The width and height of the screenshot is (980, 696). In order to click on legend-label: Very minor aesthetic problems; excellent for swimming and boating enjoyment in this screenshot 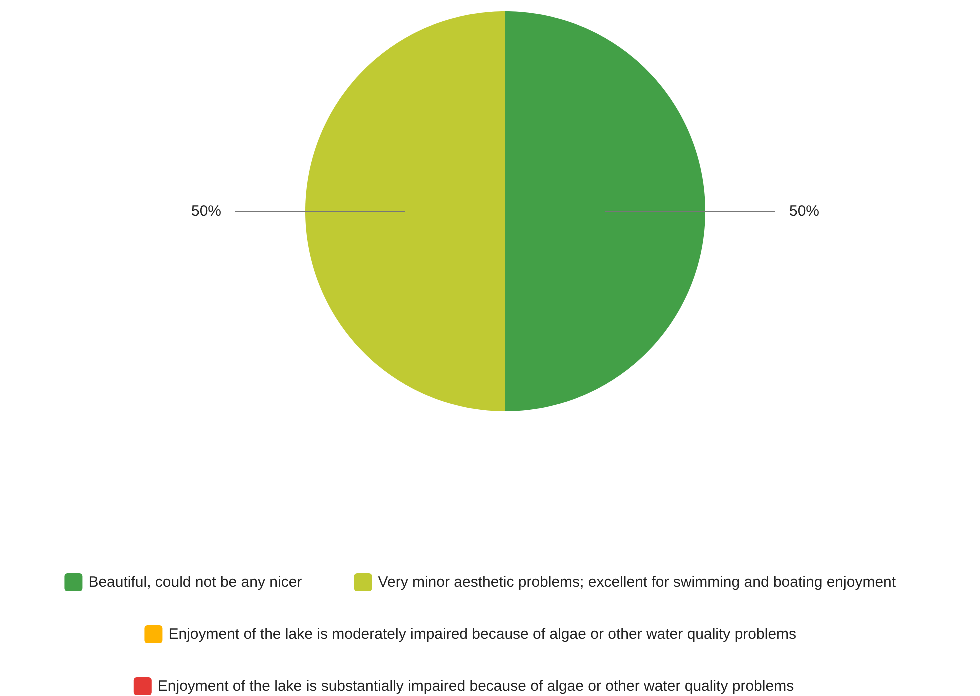, I will do `click(637, 582)`.